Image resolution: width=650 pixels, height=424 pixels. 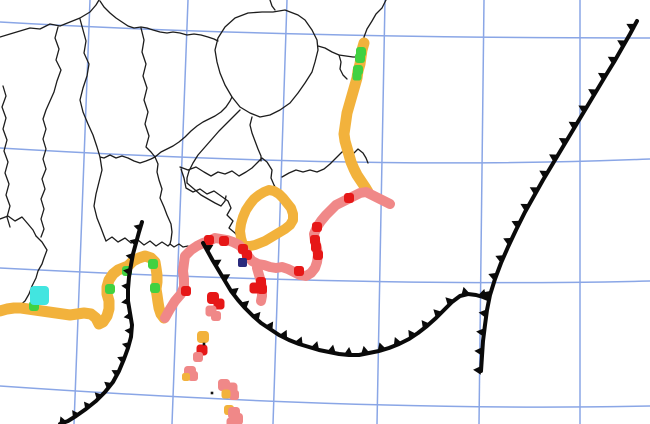 I want to click on suruga-trough, so click(x=101, y=322).